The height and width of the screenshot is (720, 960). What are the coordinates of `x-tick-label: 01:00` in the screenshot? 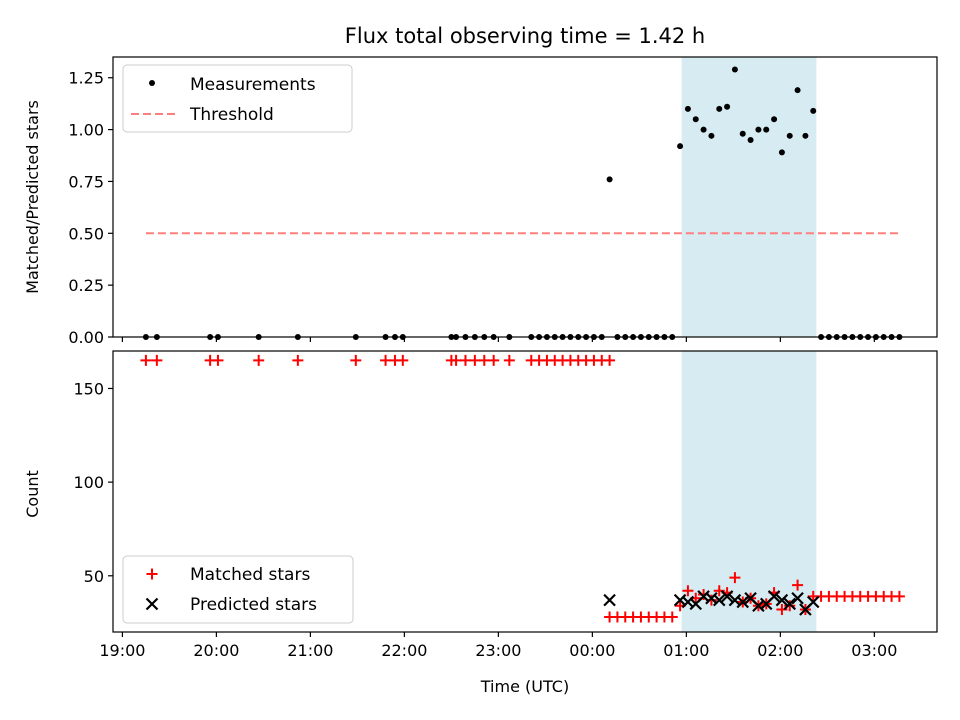 It's located at (686, 650).